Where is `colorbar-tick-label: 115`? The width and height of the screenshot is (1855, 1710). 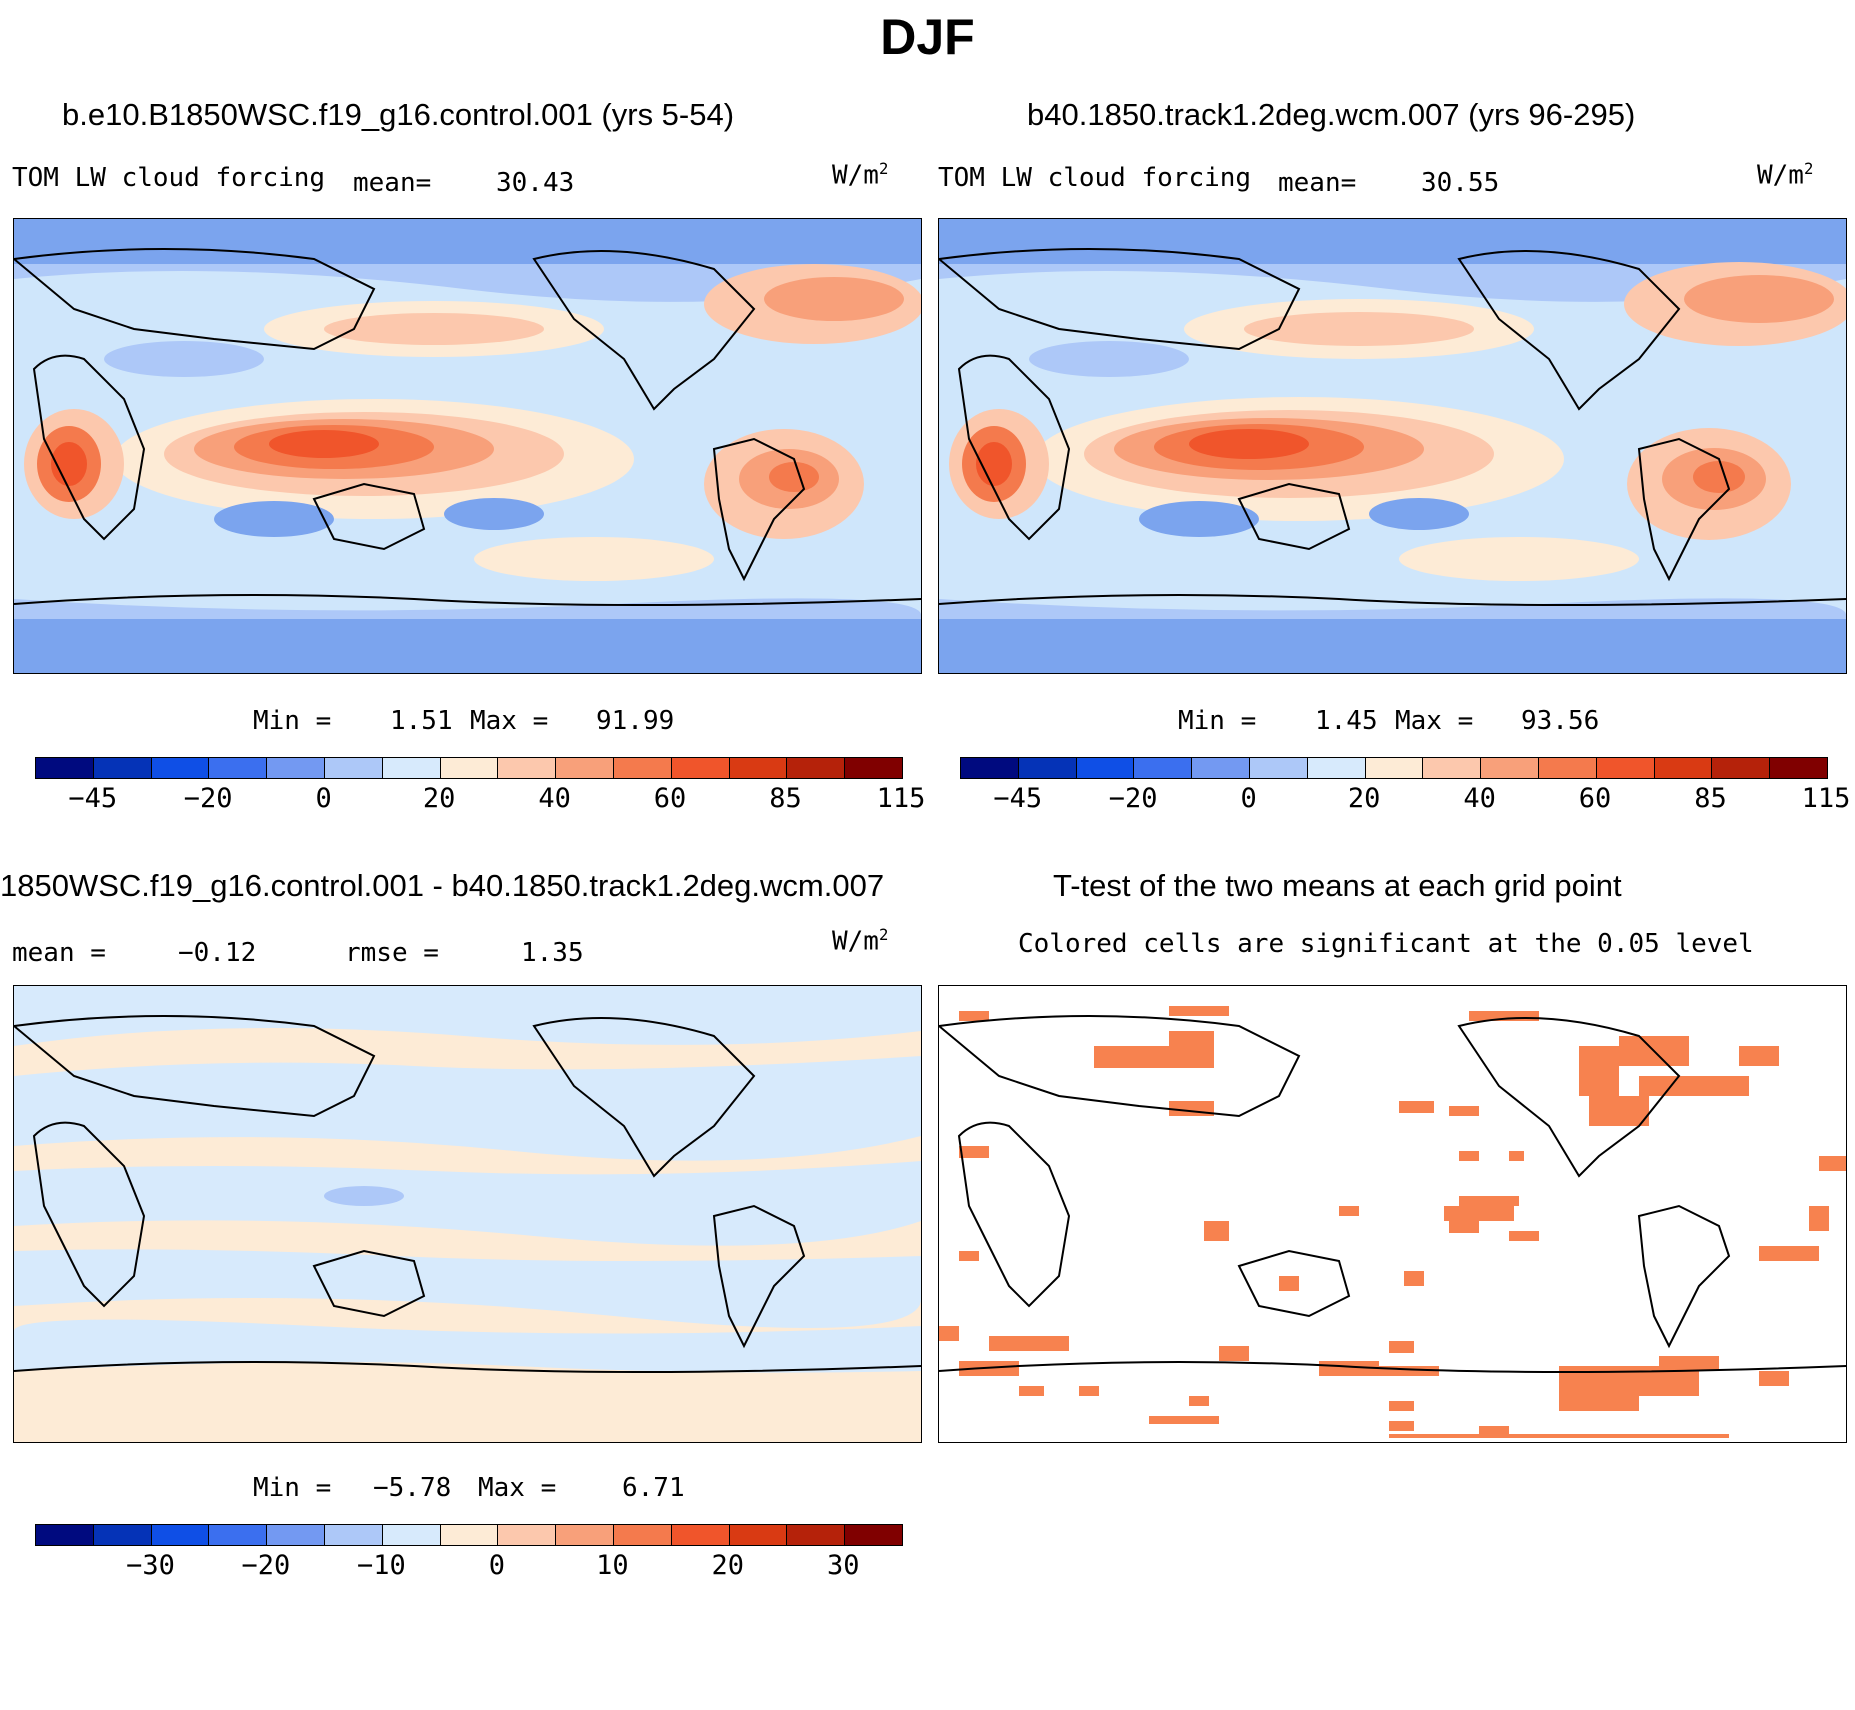
colorbar-tick-label: 115 is located at coordinates (1826, 798).